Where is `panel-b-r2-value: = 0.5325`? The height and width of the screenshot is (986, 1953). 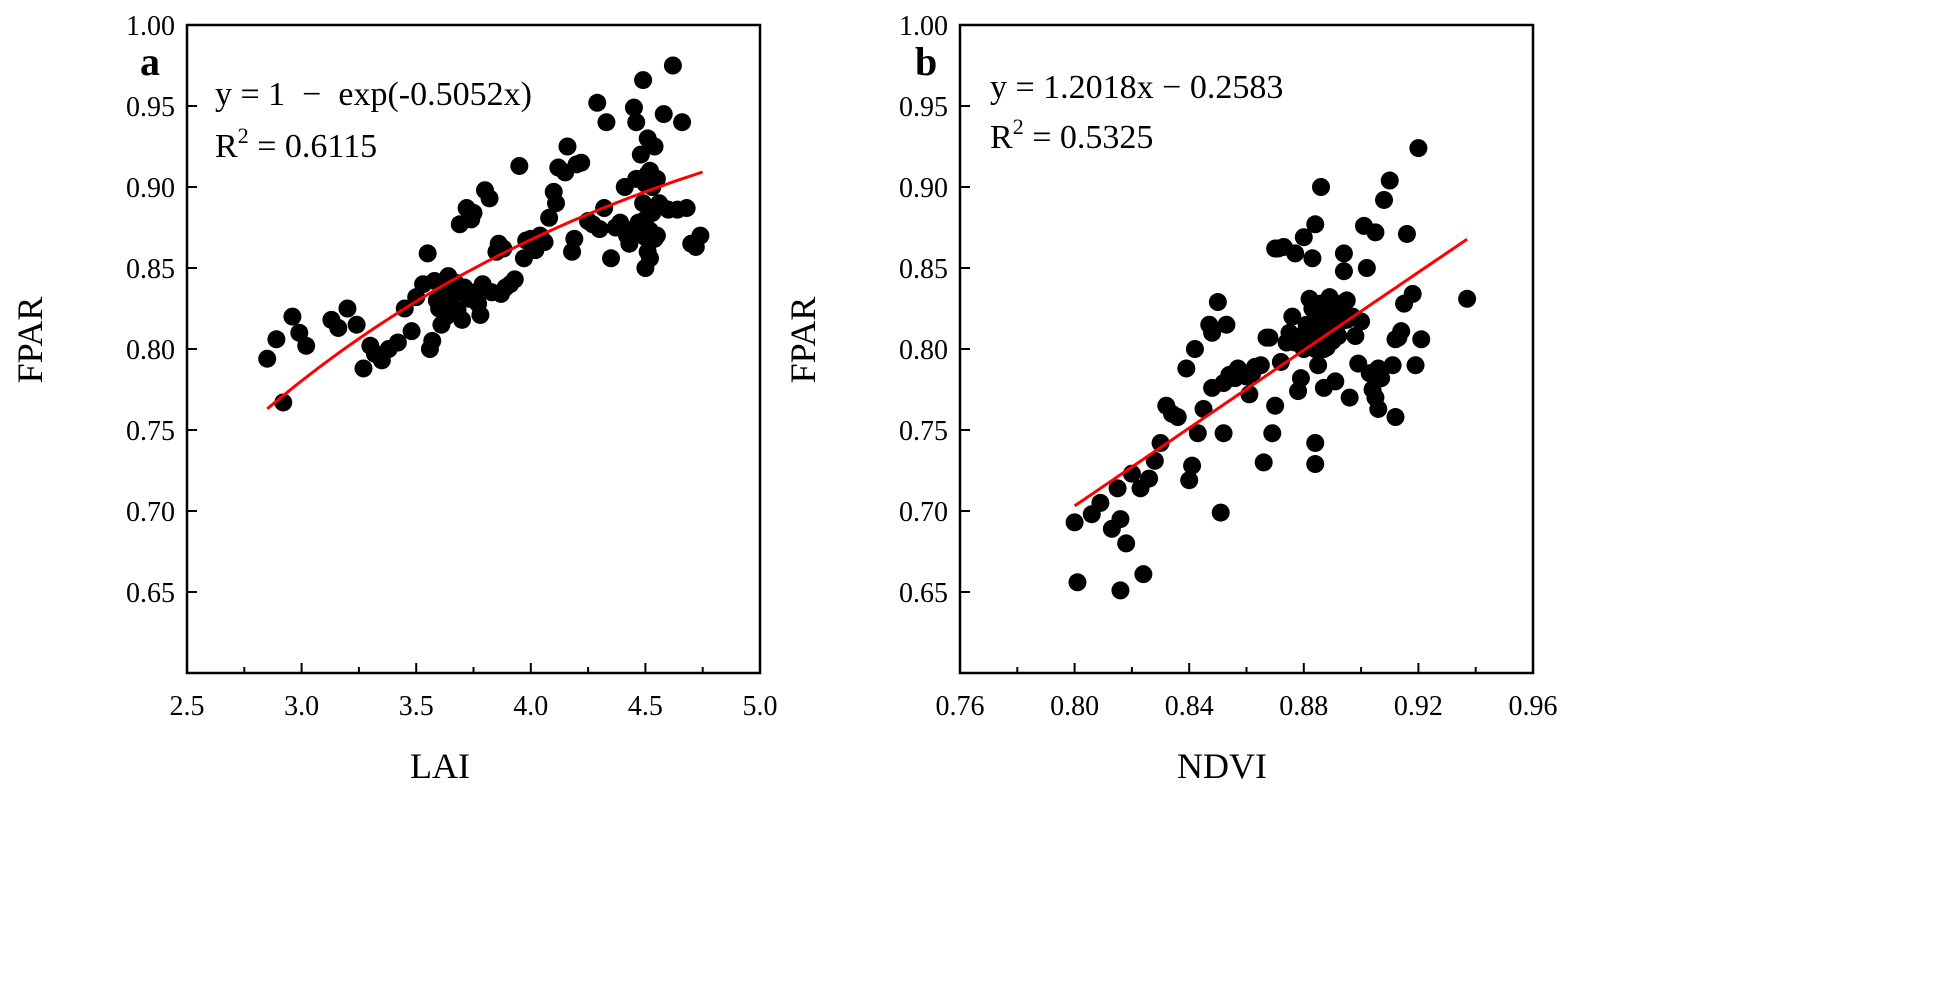 panel-b-r2-value: = 0.5325 is located at coordinates (1089, 137).